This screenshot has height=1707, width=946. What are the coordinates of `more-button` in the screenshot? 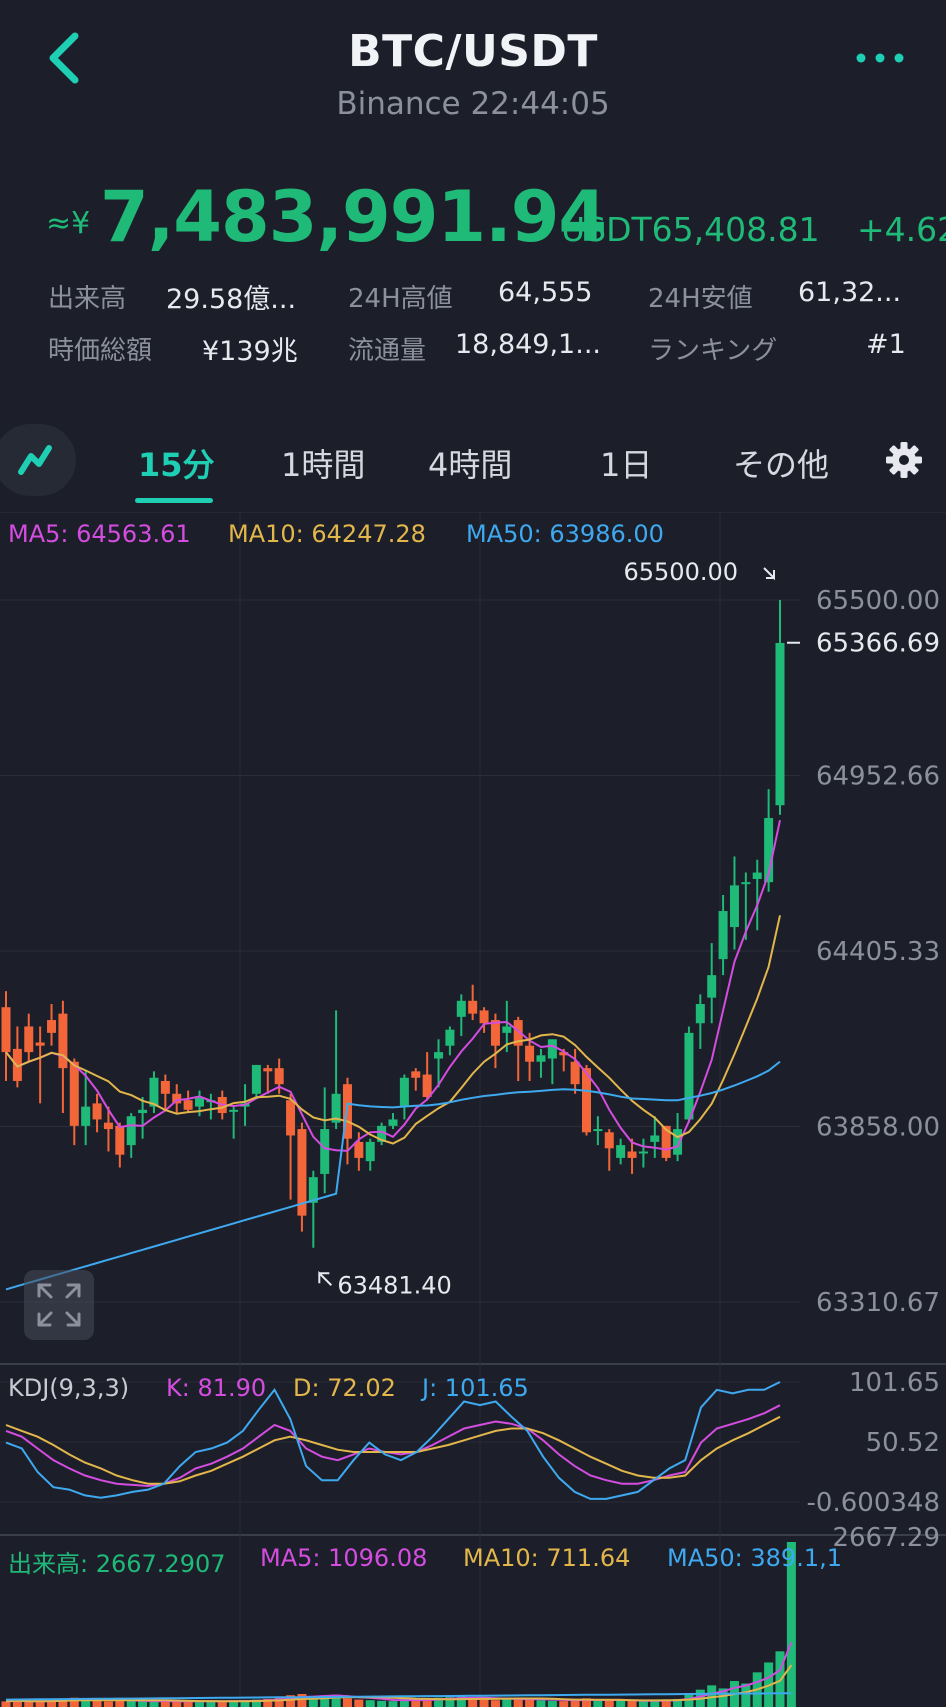 It's located at (880, 58).